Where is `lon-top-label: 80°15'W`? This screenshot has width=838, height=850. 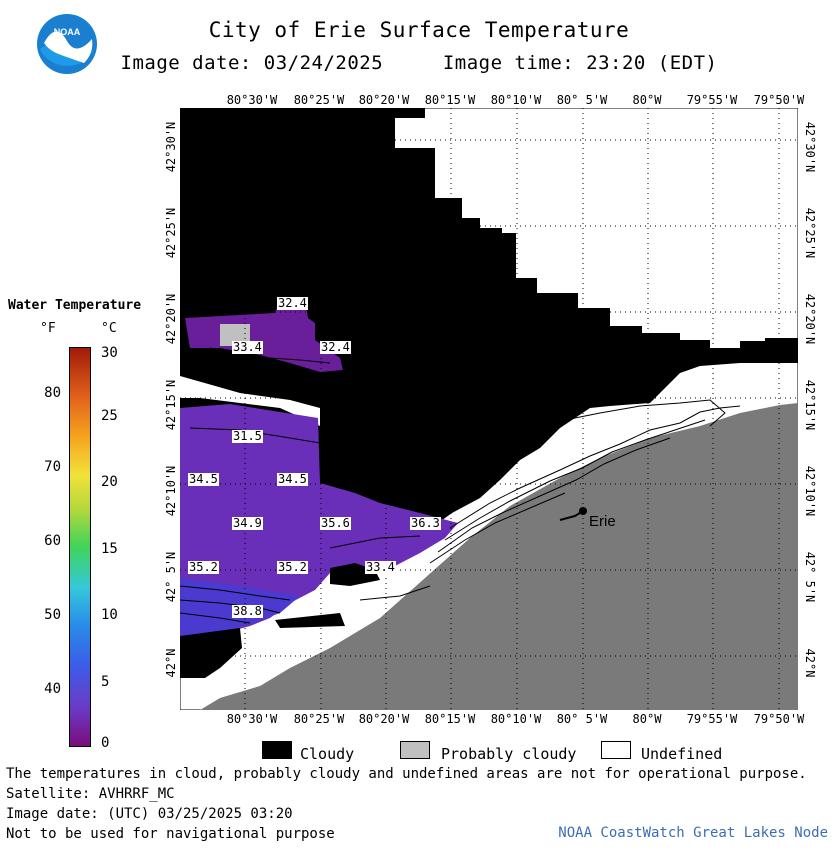
lon-top-label: 80°15'W is located at coordinates (450, 100).